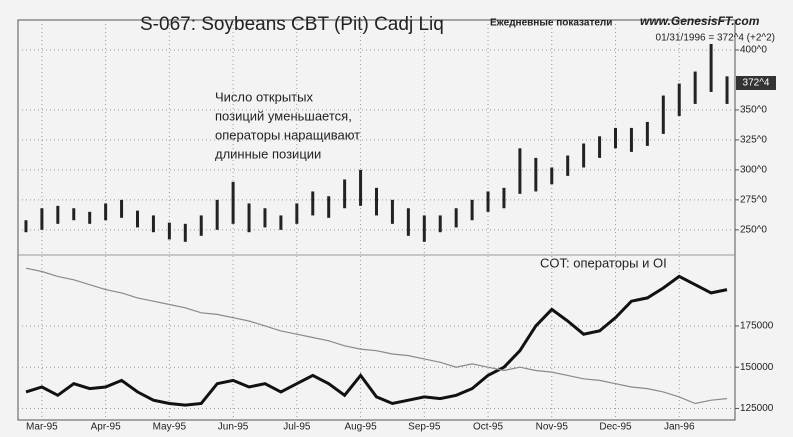 Image resolution: width=793 pixels, height=437 pixels. What do you see at coordinates (757, 326) in the screenshot?
I see `y-tick-label: 175000` at bounding box center [757, 326].